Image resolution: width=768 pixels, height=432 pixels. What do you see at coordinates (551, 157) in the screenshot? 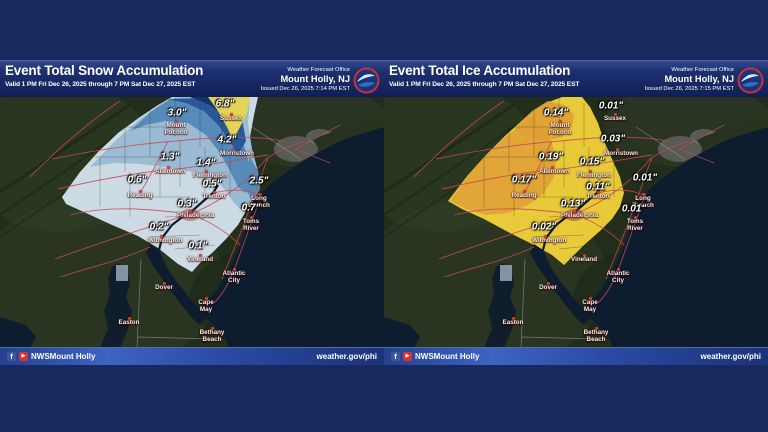
I see `ice-amount-label: 0.19"` at bounding box center [551, 157].